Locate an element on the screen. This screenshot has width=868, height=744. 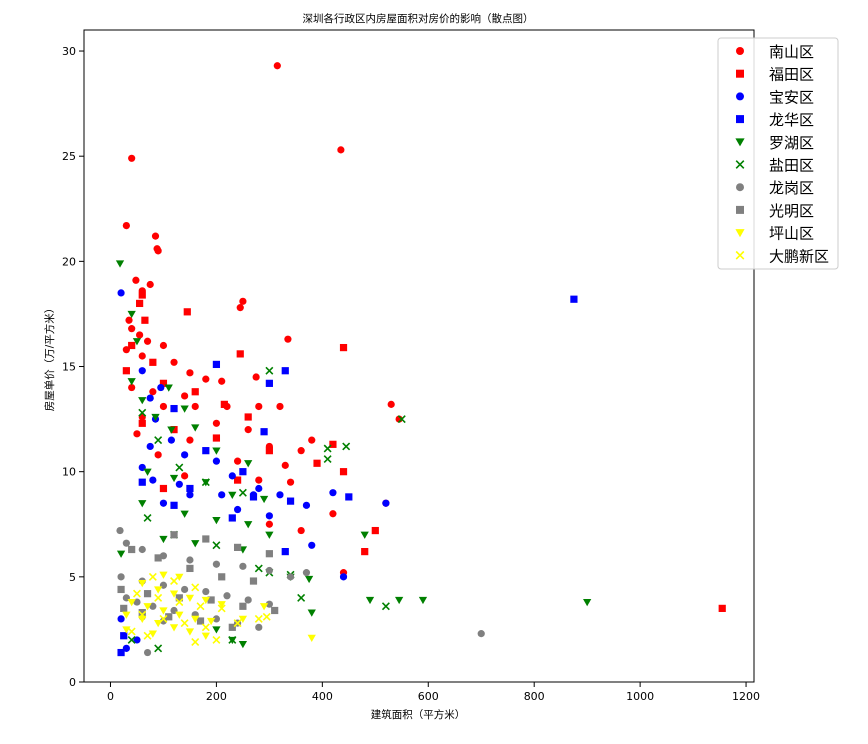
x-tick-label: 200 is located at coordinates (216, 696).